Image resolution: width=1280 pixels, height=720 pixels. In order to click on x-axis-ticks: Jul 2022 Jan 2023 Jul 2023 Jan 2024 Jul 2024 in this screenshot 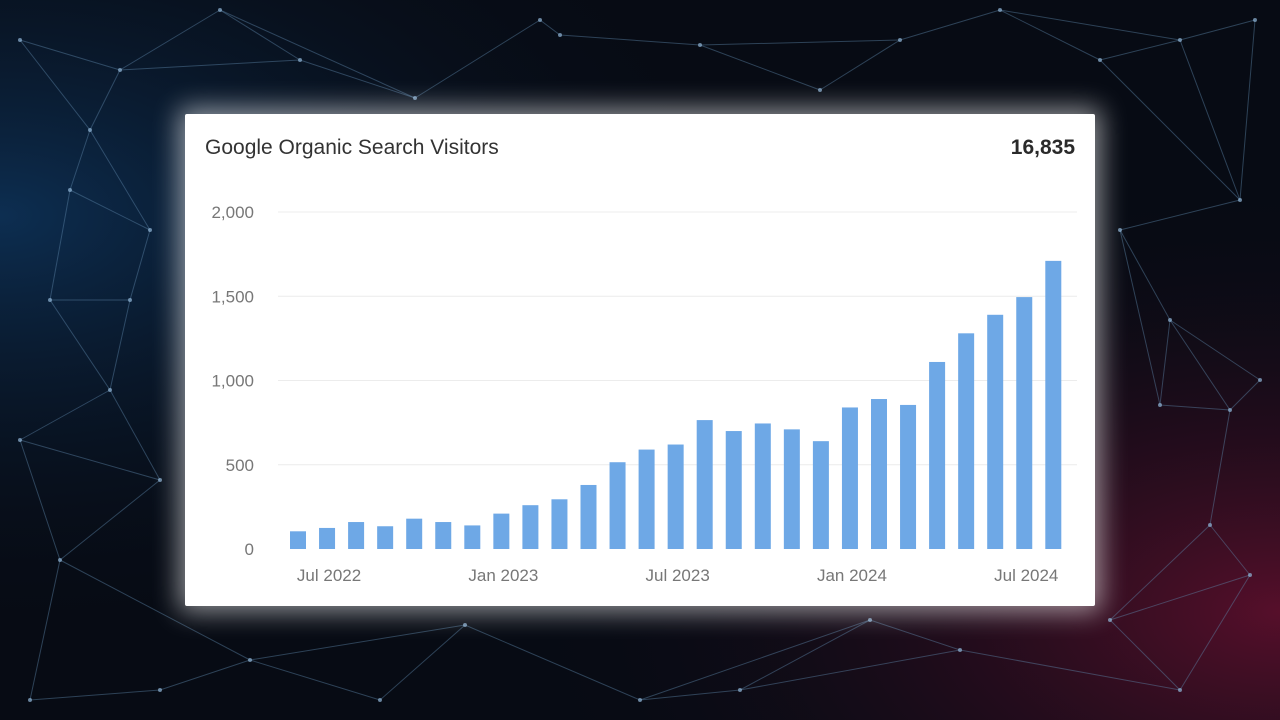, I will do `click(677, 575)`.